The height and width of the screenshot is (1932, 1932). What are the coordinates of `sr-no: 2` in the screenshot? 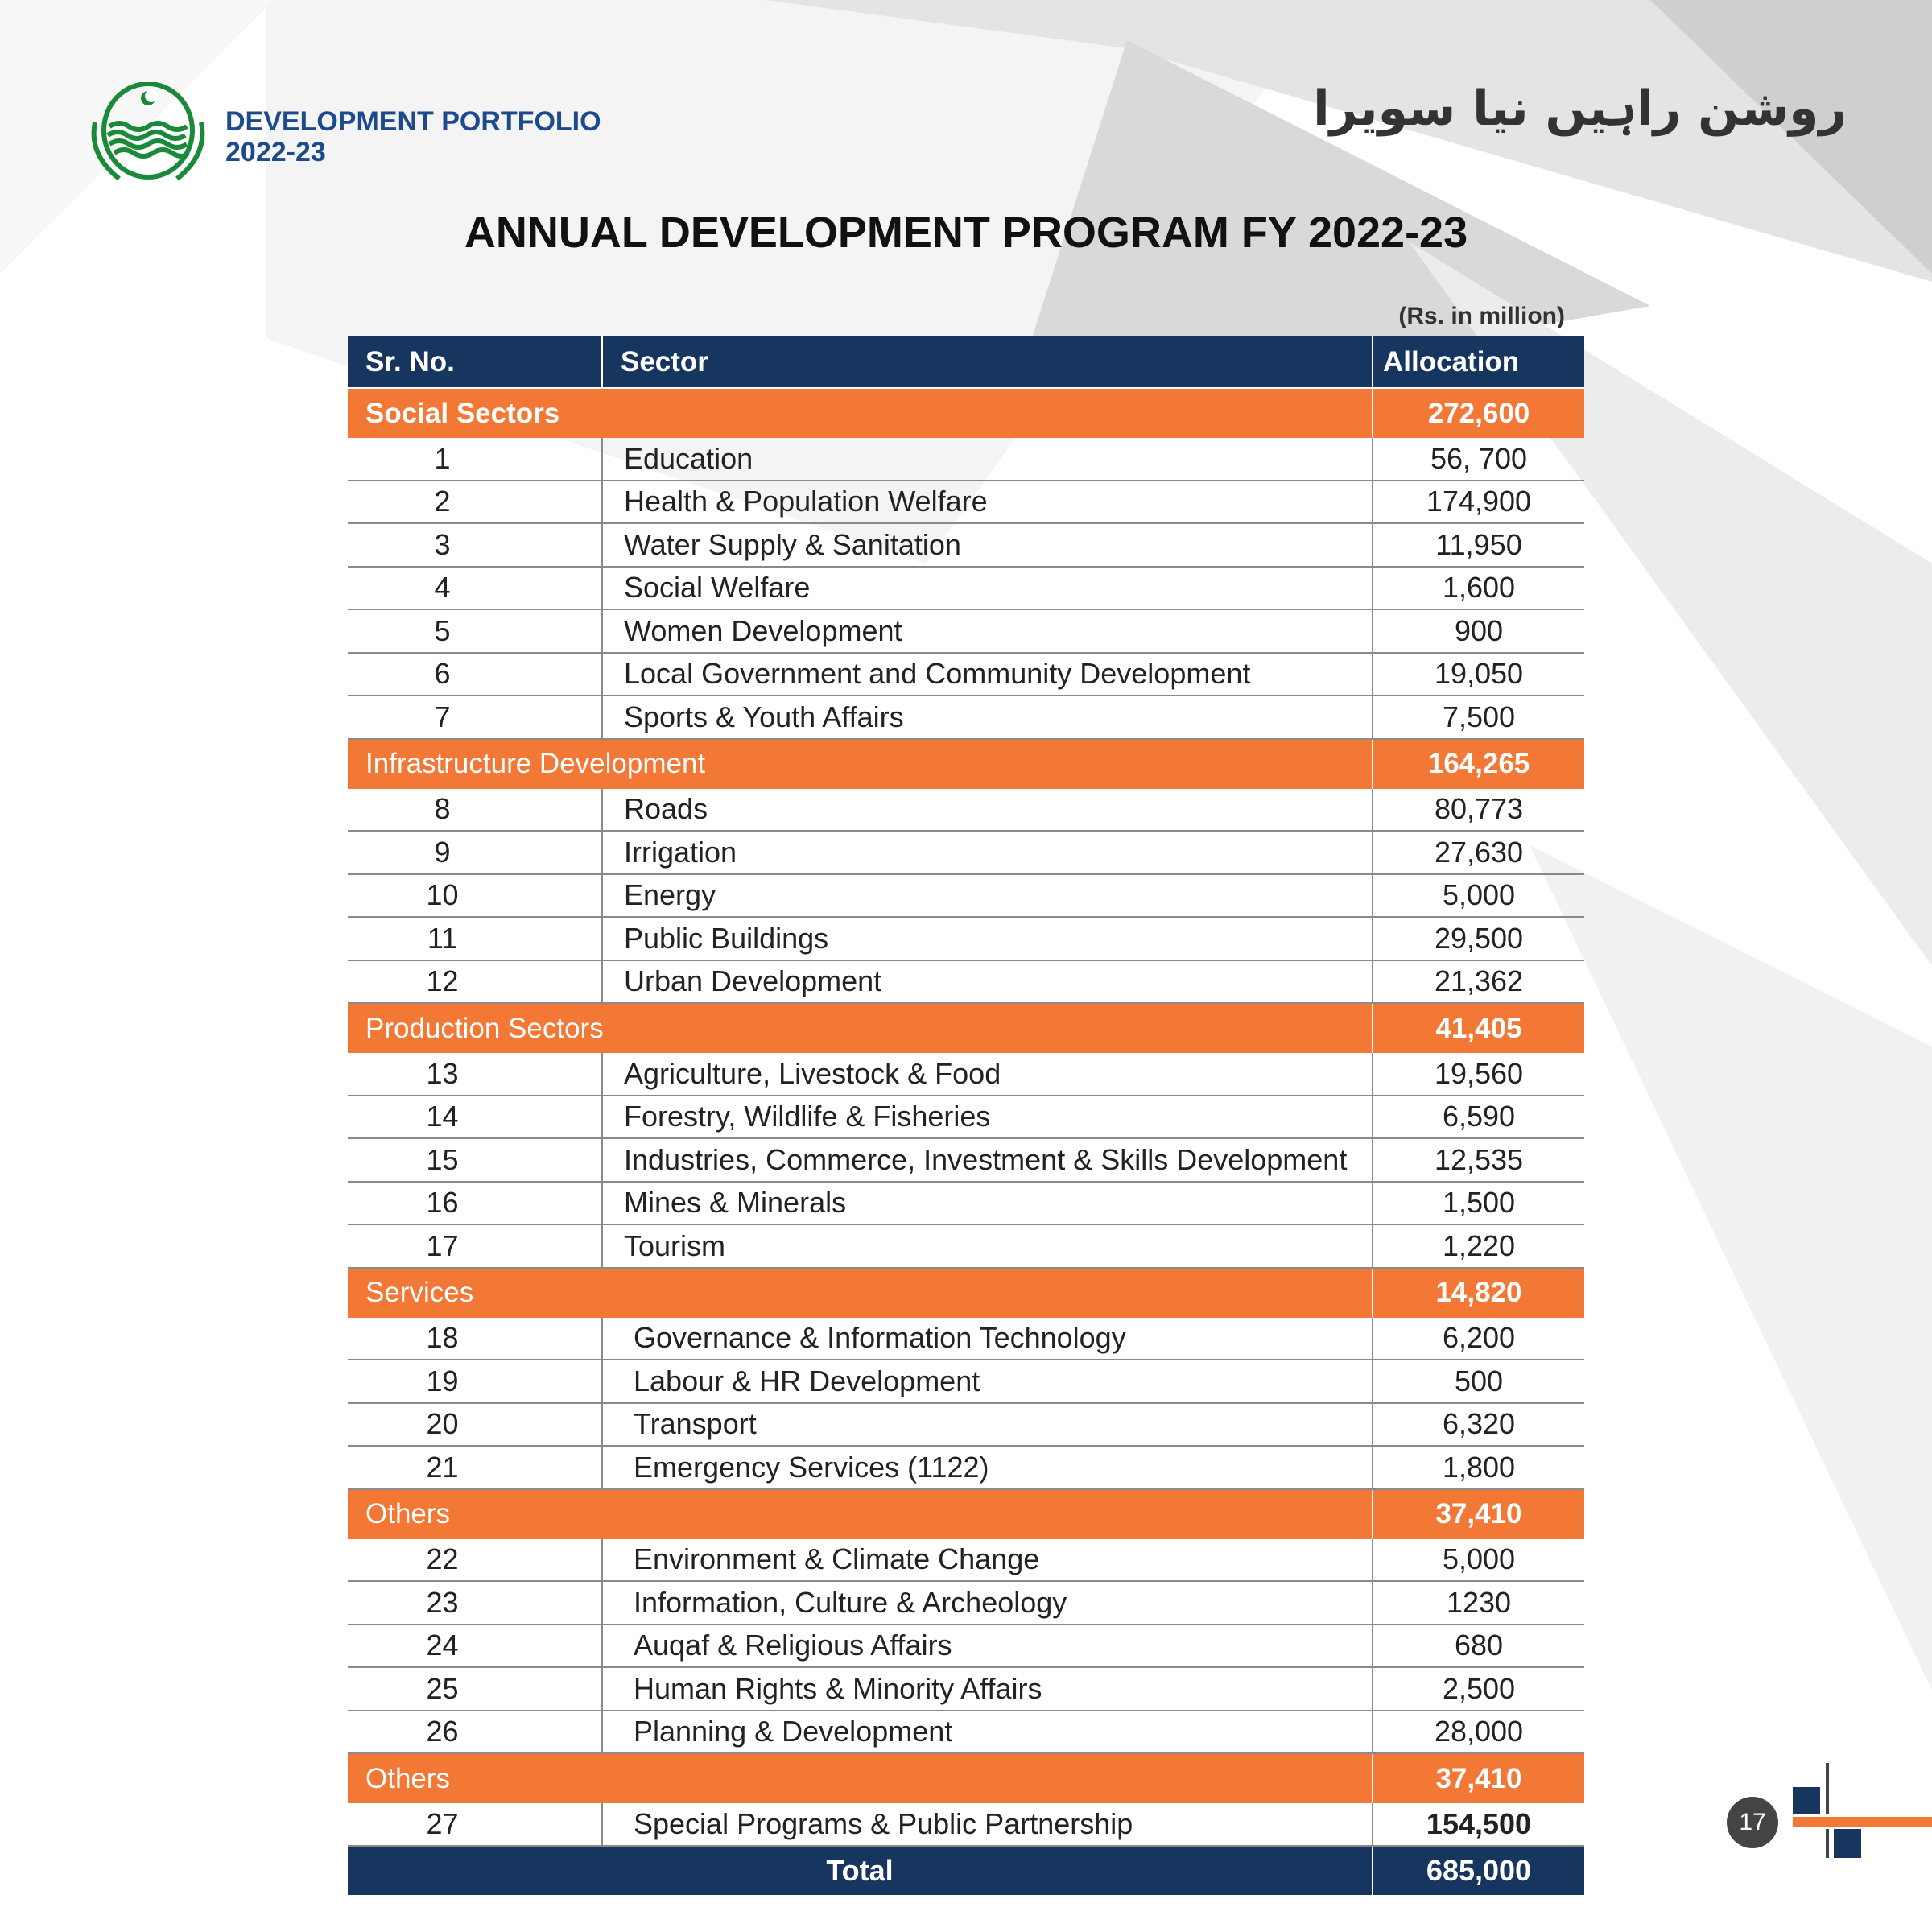 It's located at (475, 502).